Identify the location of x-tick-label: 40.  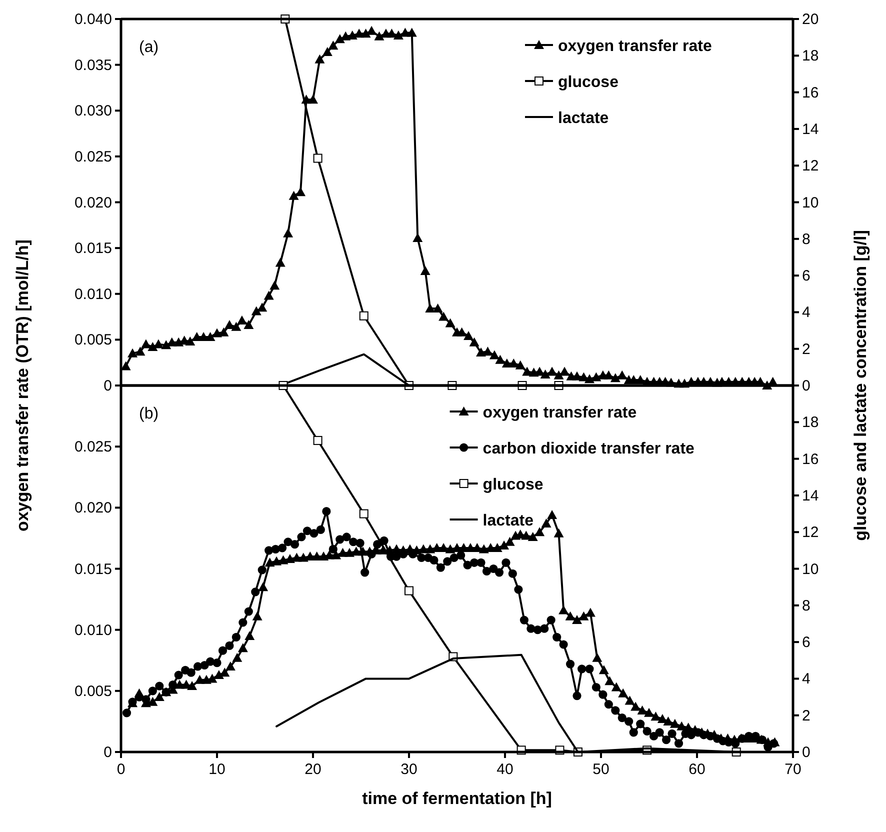
(505, 769).